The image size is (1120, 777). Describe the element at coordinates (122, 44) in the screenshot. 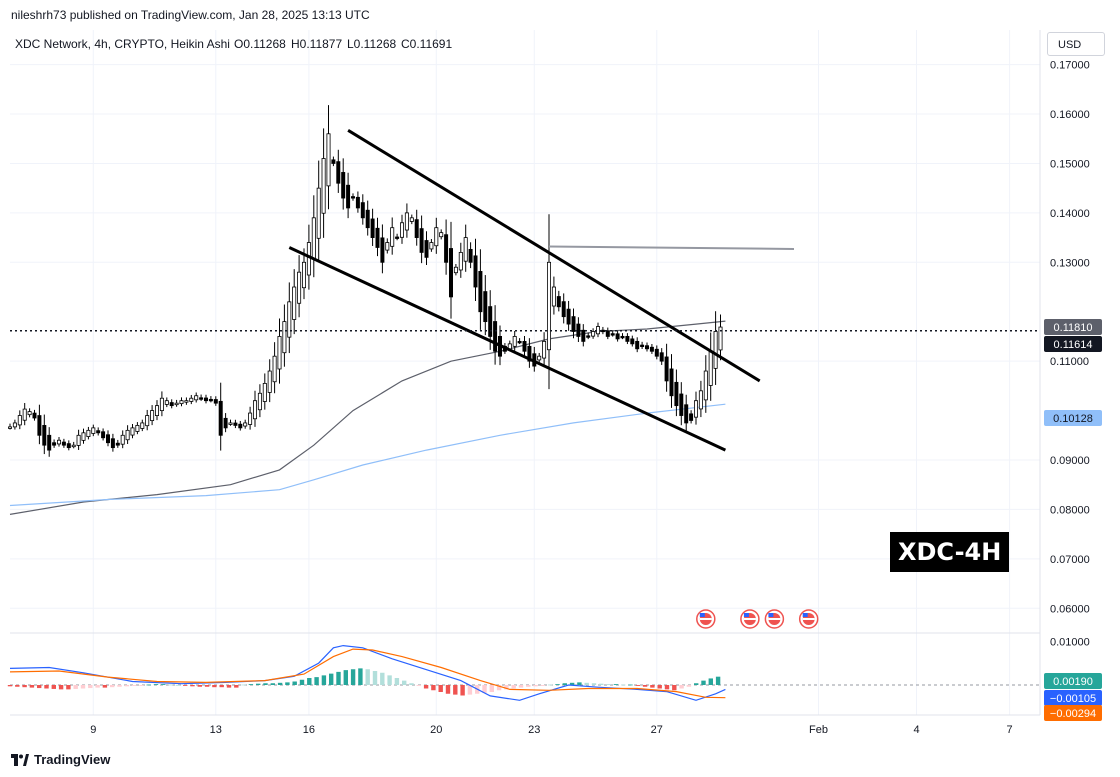

I see `symbol-info: XDC Network, 4h, CRYPTO, Heikin Ashi` at that location.